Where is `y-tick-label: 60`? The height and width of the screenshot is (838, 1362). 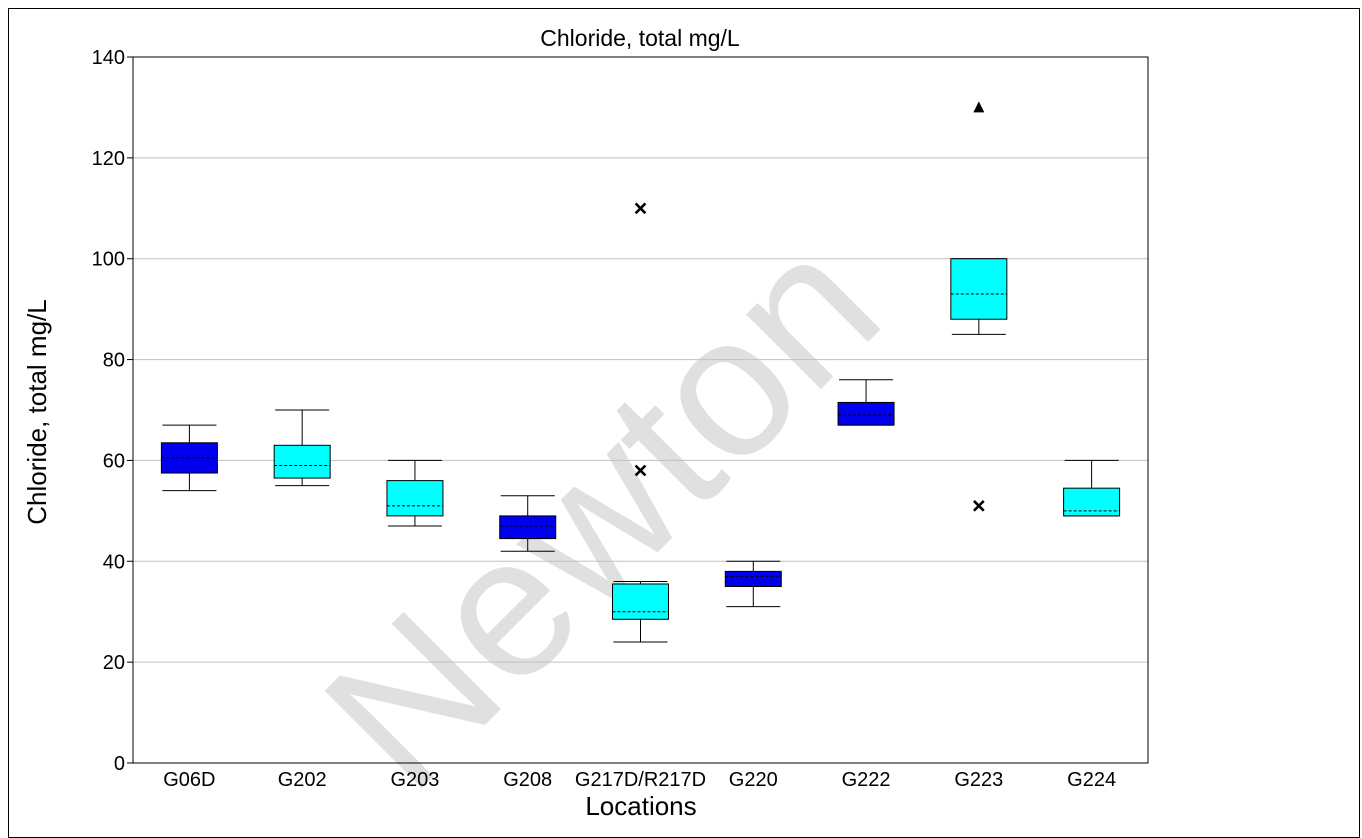 y-tick-label: 60 is located at coordinates (114, 461).